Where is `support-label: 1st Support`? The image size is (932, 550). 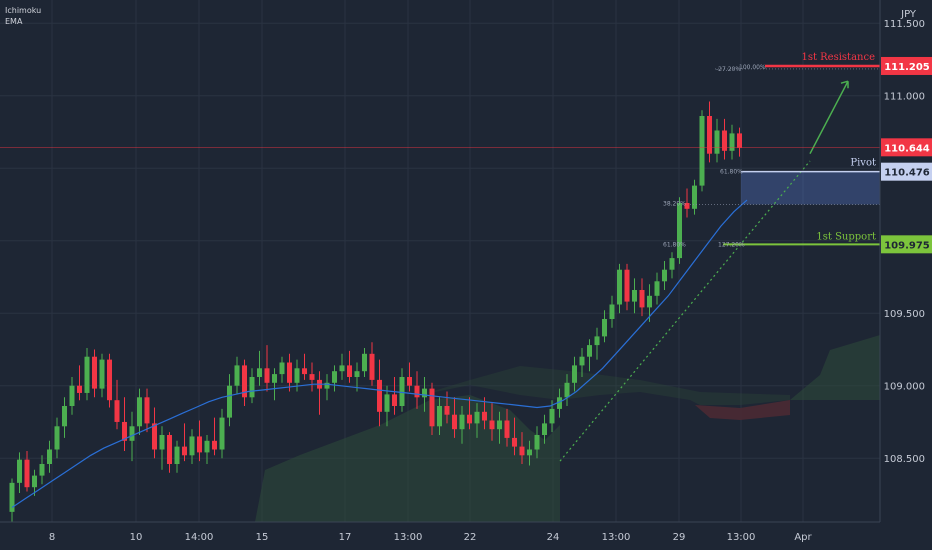
support-label: 1st Support is located at coordinates (846, 236).